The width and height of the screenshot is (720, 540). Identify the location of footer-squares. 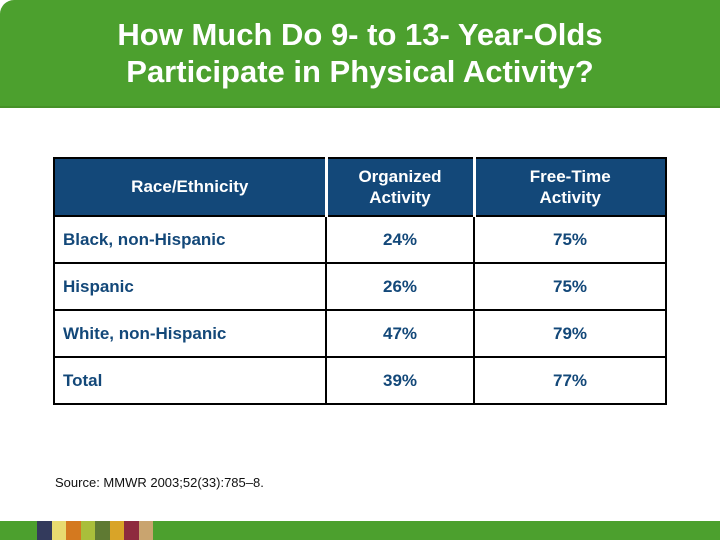
(95, 530).